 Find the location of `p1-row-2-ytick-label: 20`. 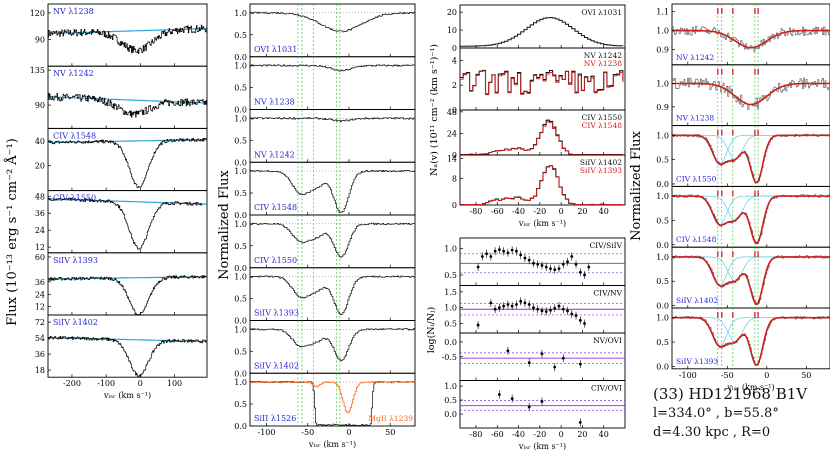

p1-row-2-ytick-label: 20 is located at coordinates (40, 166).